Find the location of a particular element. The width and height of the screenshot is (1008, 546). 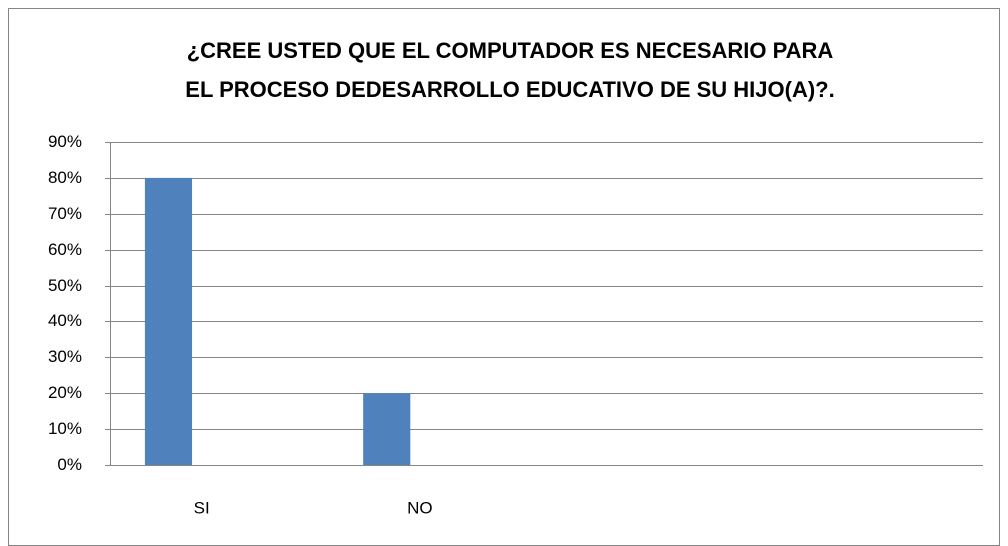

y-tick-label: 80% is located at coordinates (65, 177).